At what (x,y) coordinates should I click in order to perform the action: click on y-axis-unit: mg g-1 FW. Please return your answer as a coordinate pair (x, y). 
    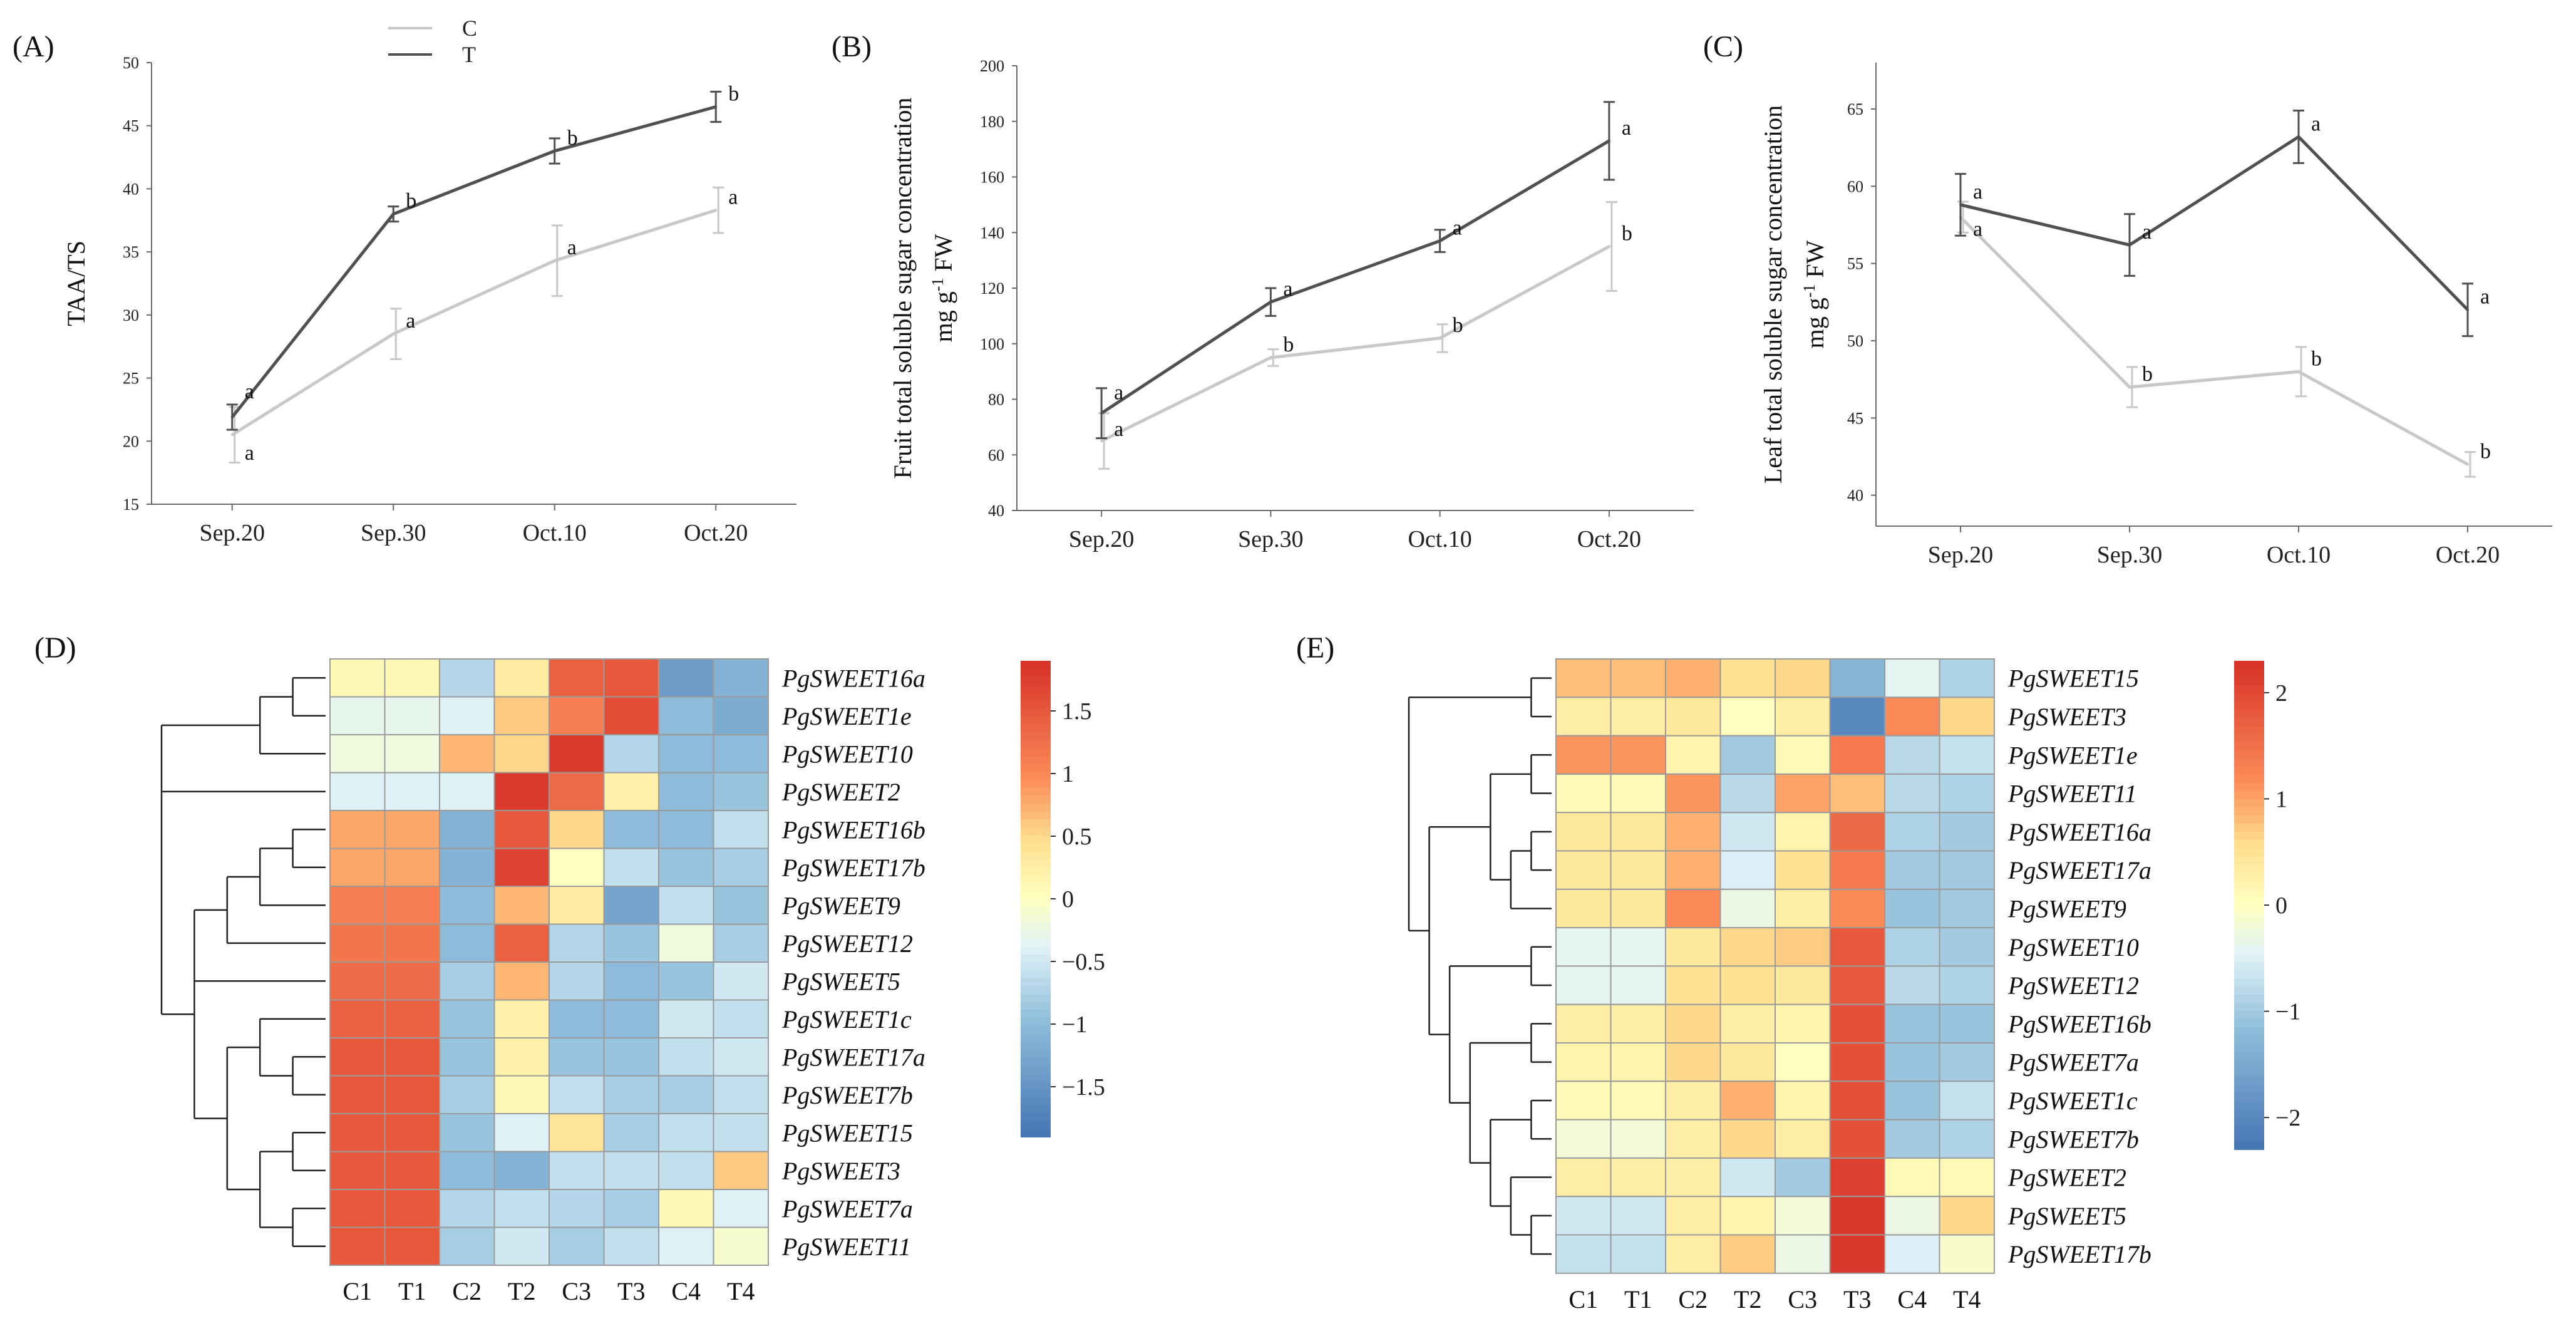
    Looking at the image, I should click on (943, 288).